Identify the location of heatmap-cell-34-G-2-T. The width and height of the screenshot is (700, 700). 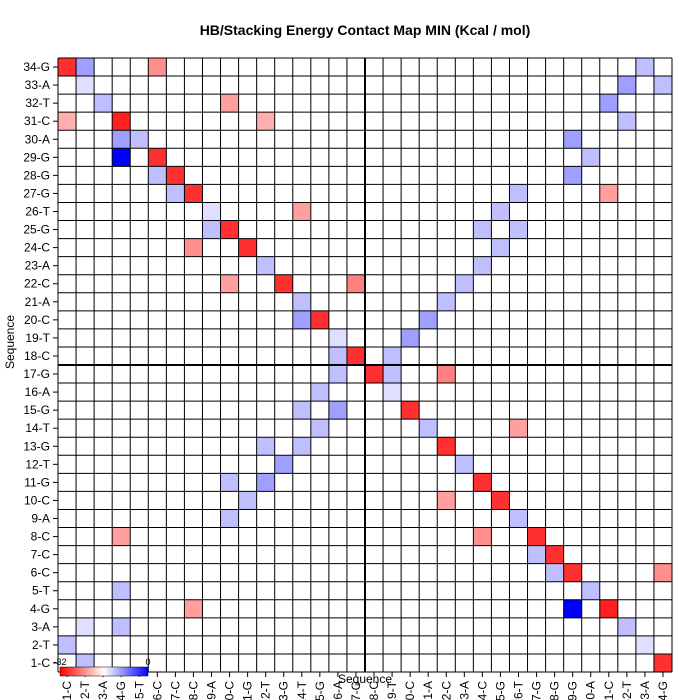
(85, 67).